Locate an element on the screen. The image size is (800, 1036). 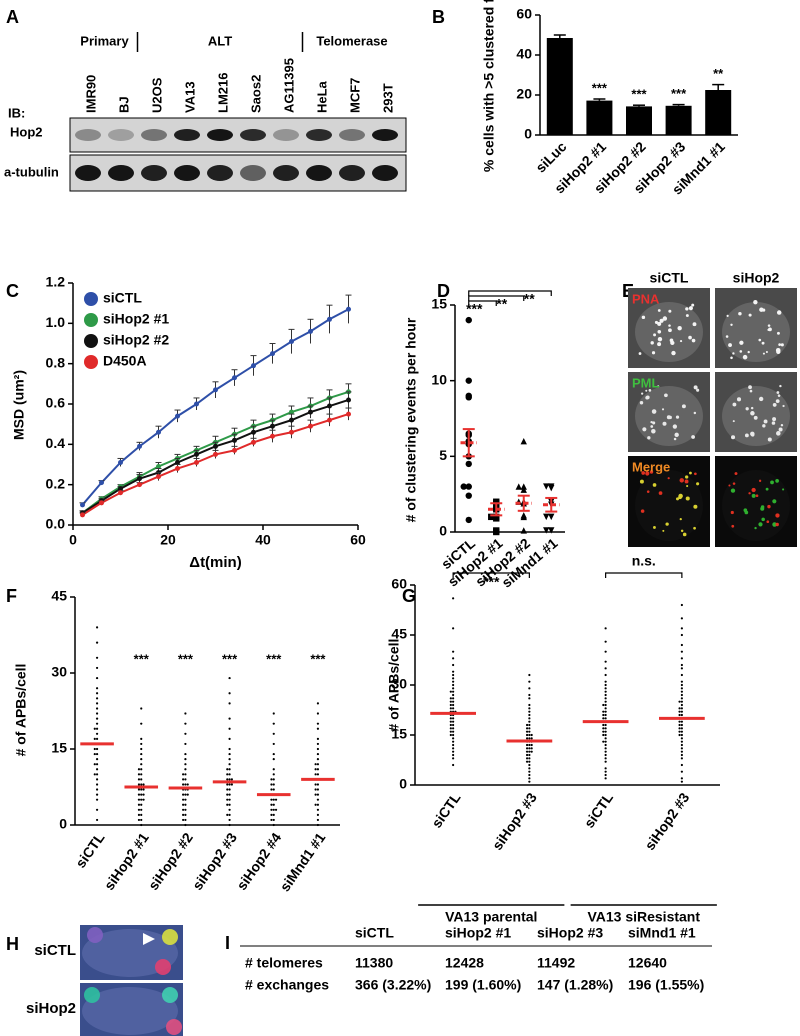
panel-label: C is located at coordinates (12, 291).